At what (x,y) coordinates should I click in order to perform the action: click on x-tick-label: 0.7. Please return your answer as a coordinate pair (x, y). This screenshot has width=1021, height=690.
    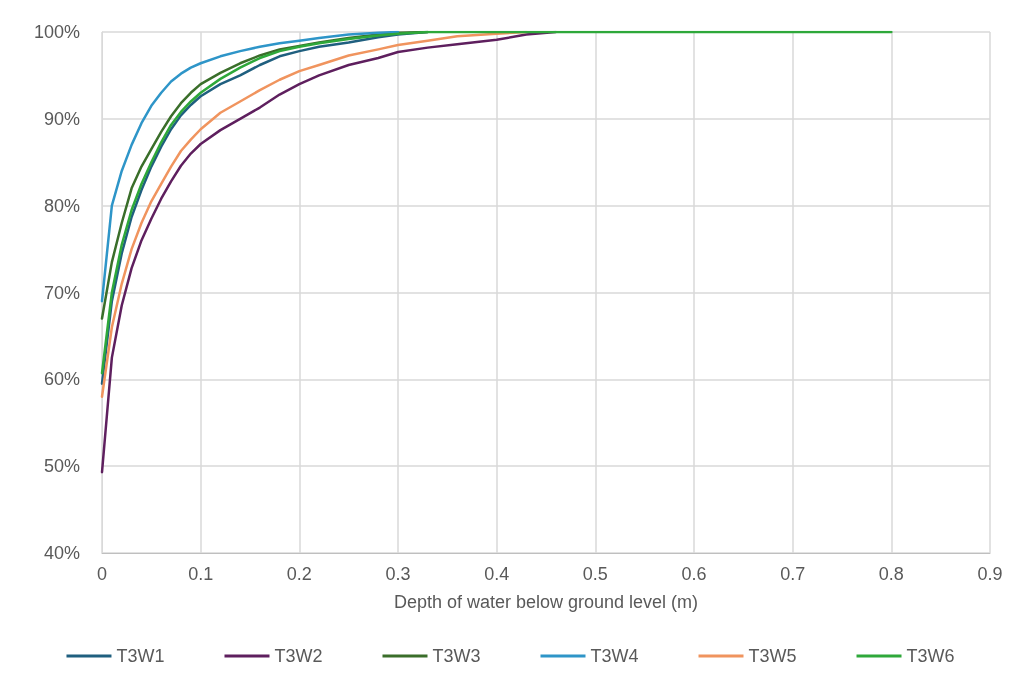
    Looking at the image, I should click on (793, 574).